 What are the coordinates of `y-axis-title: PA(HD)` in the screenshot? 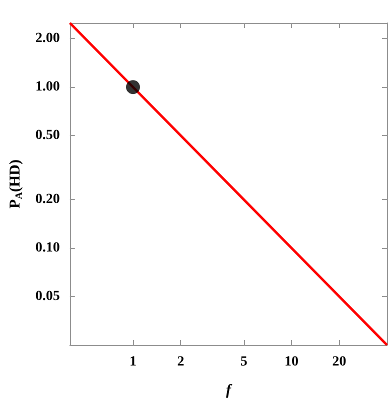 It's located at (16, 184).